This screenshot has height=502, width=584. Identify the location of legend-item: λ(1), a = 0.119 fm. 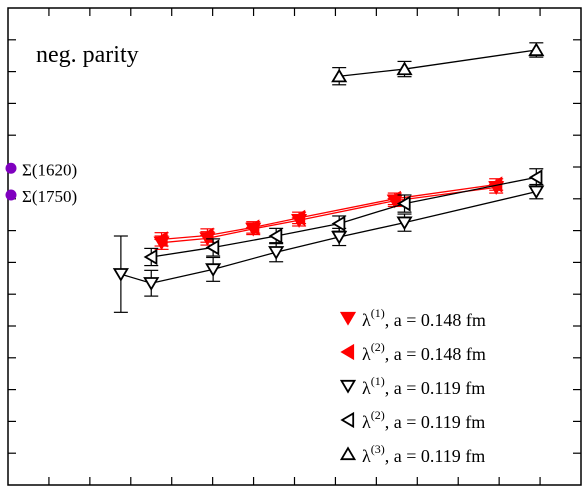
(412, 386).